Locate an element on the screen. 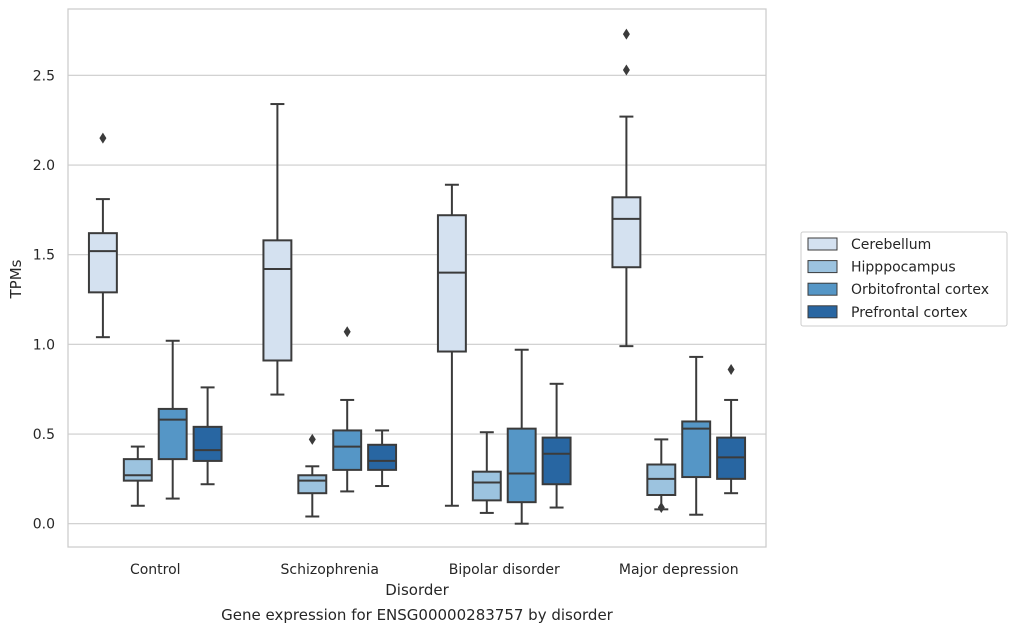  x-tick-label: Schizophrenia is located at coordinates (330, 570).